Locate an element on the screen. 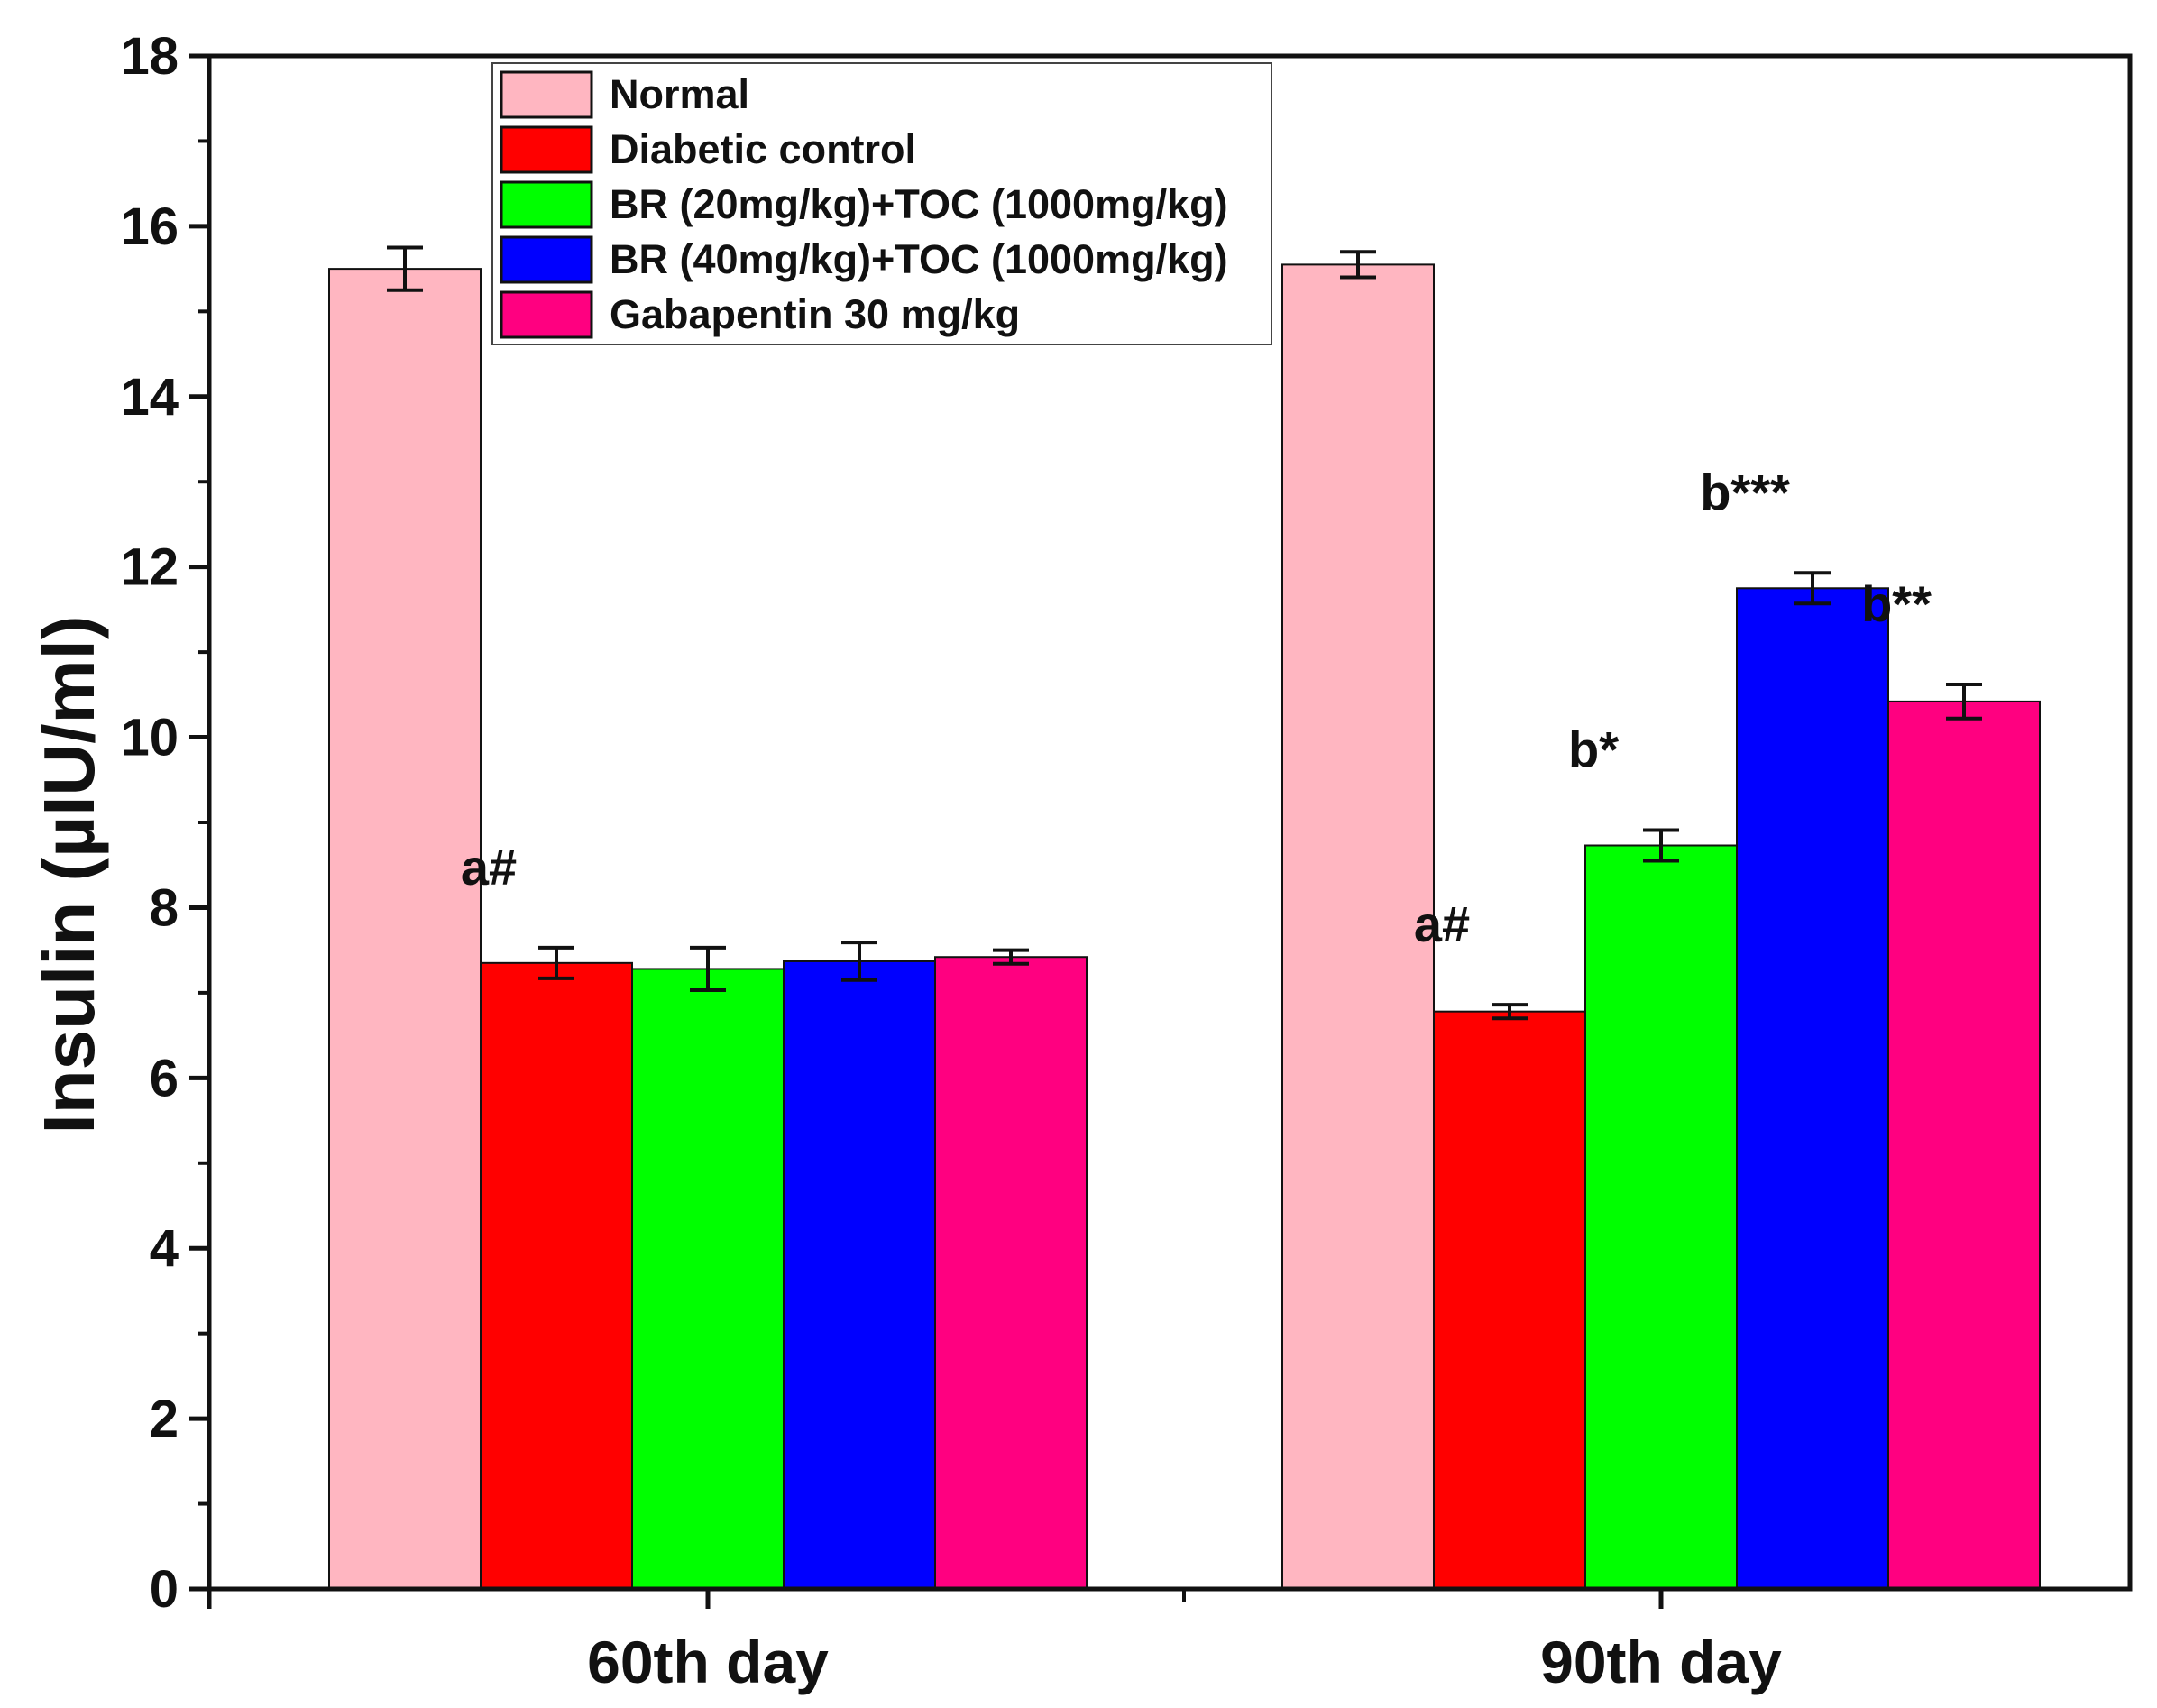 This screenshot has height=1708, width=2157. y-tick-label: 18 is located at coordinates (149, 57).